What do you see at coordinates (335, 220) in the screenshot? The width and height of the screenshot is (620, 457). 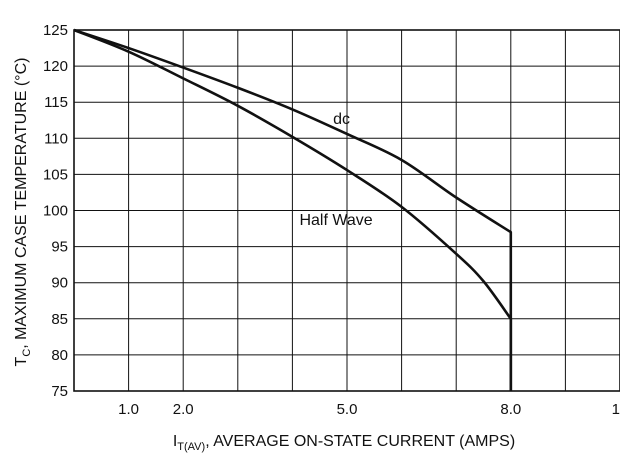 I see `series-label-half-wave: Half Wave` at bounding box center [335, 220].